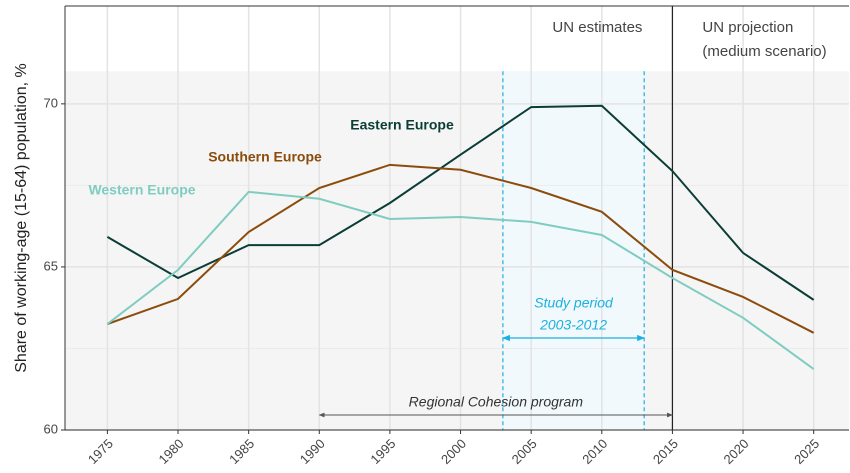  I want to click on x-tick-label: 2005, so click(524, 451).